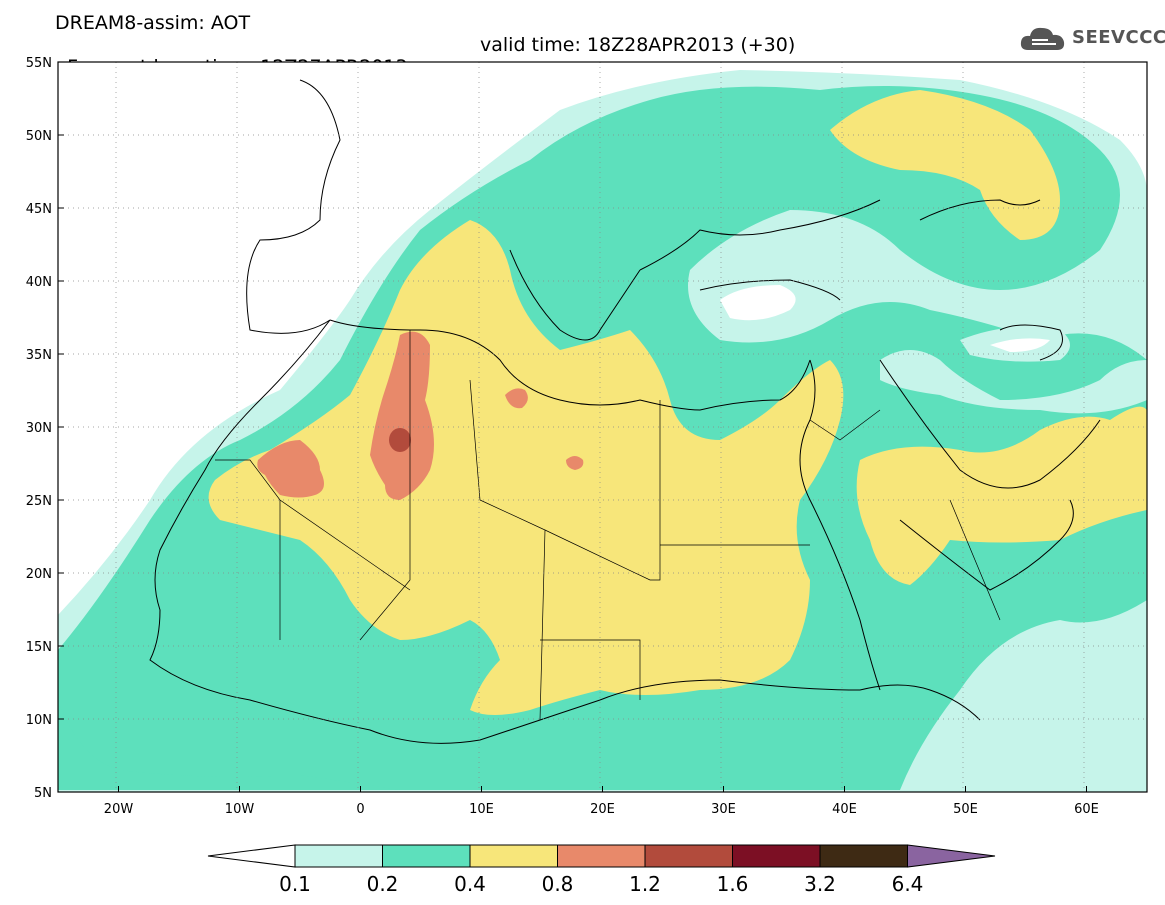  What do you see at coordinates (1118, 37) in the screenshot?
I see `logo-text: SEEVCCC` at bounding box center [1118, 37].